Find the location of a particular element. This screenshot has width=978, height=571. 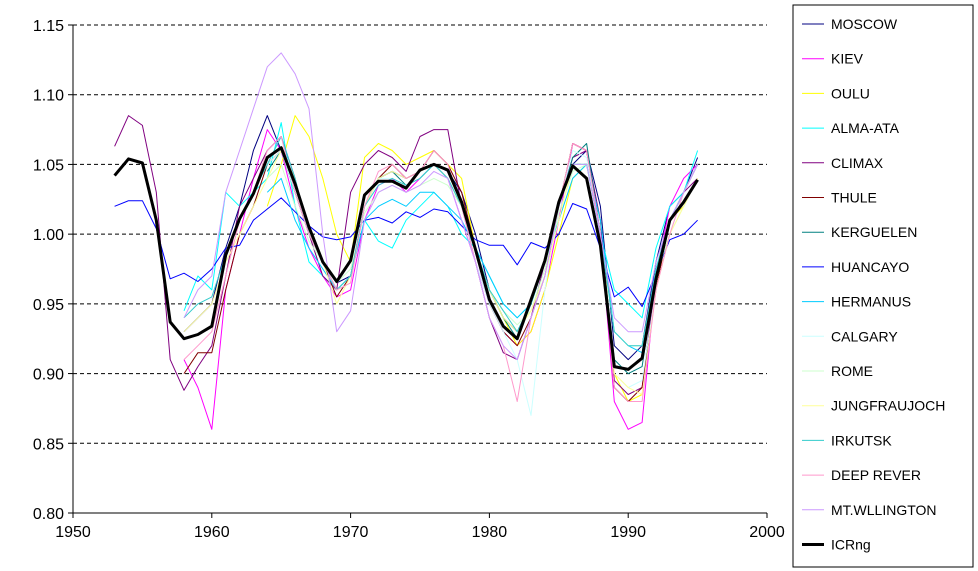

legend-label: ROME is located at coordinates (852, 371).